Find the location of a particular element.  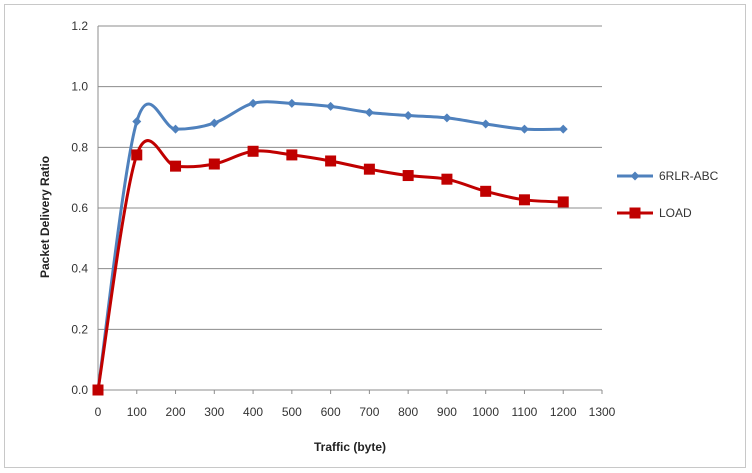

x-tick-label: 300 is located at coordinates (214, 412).